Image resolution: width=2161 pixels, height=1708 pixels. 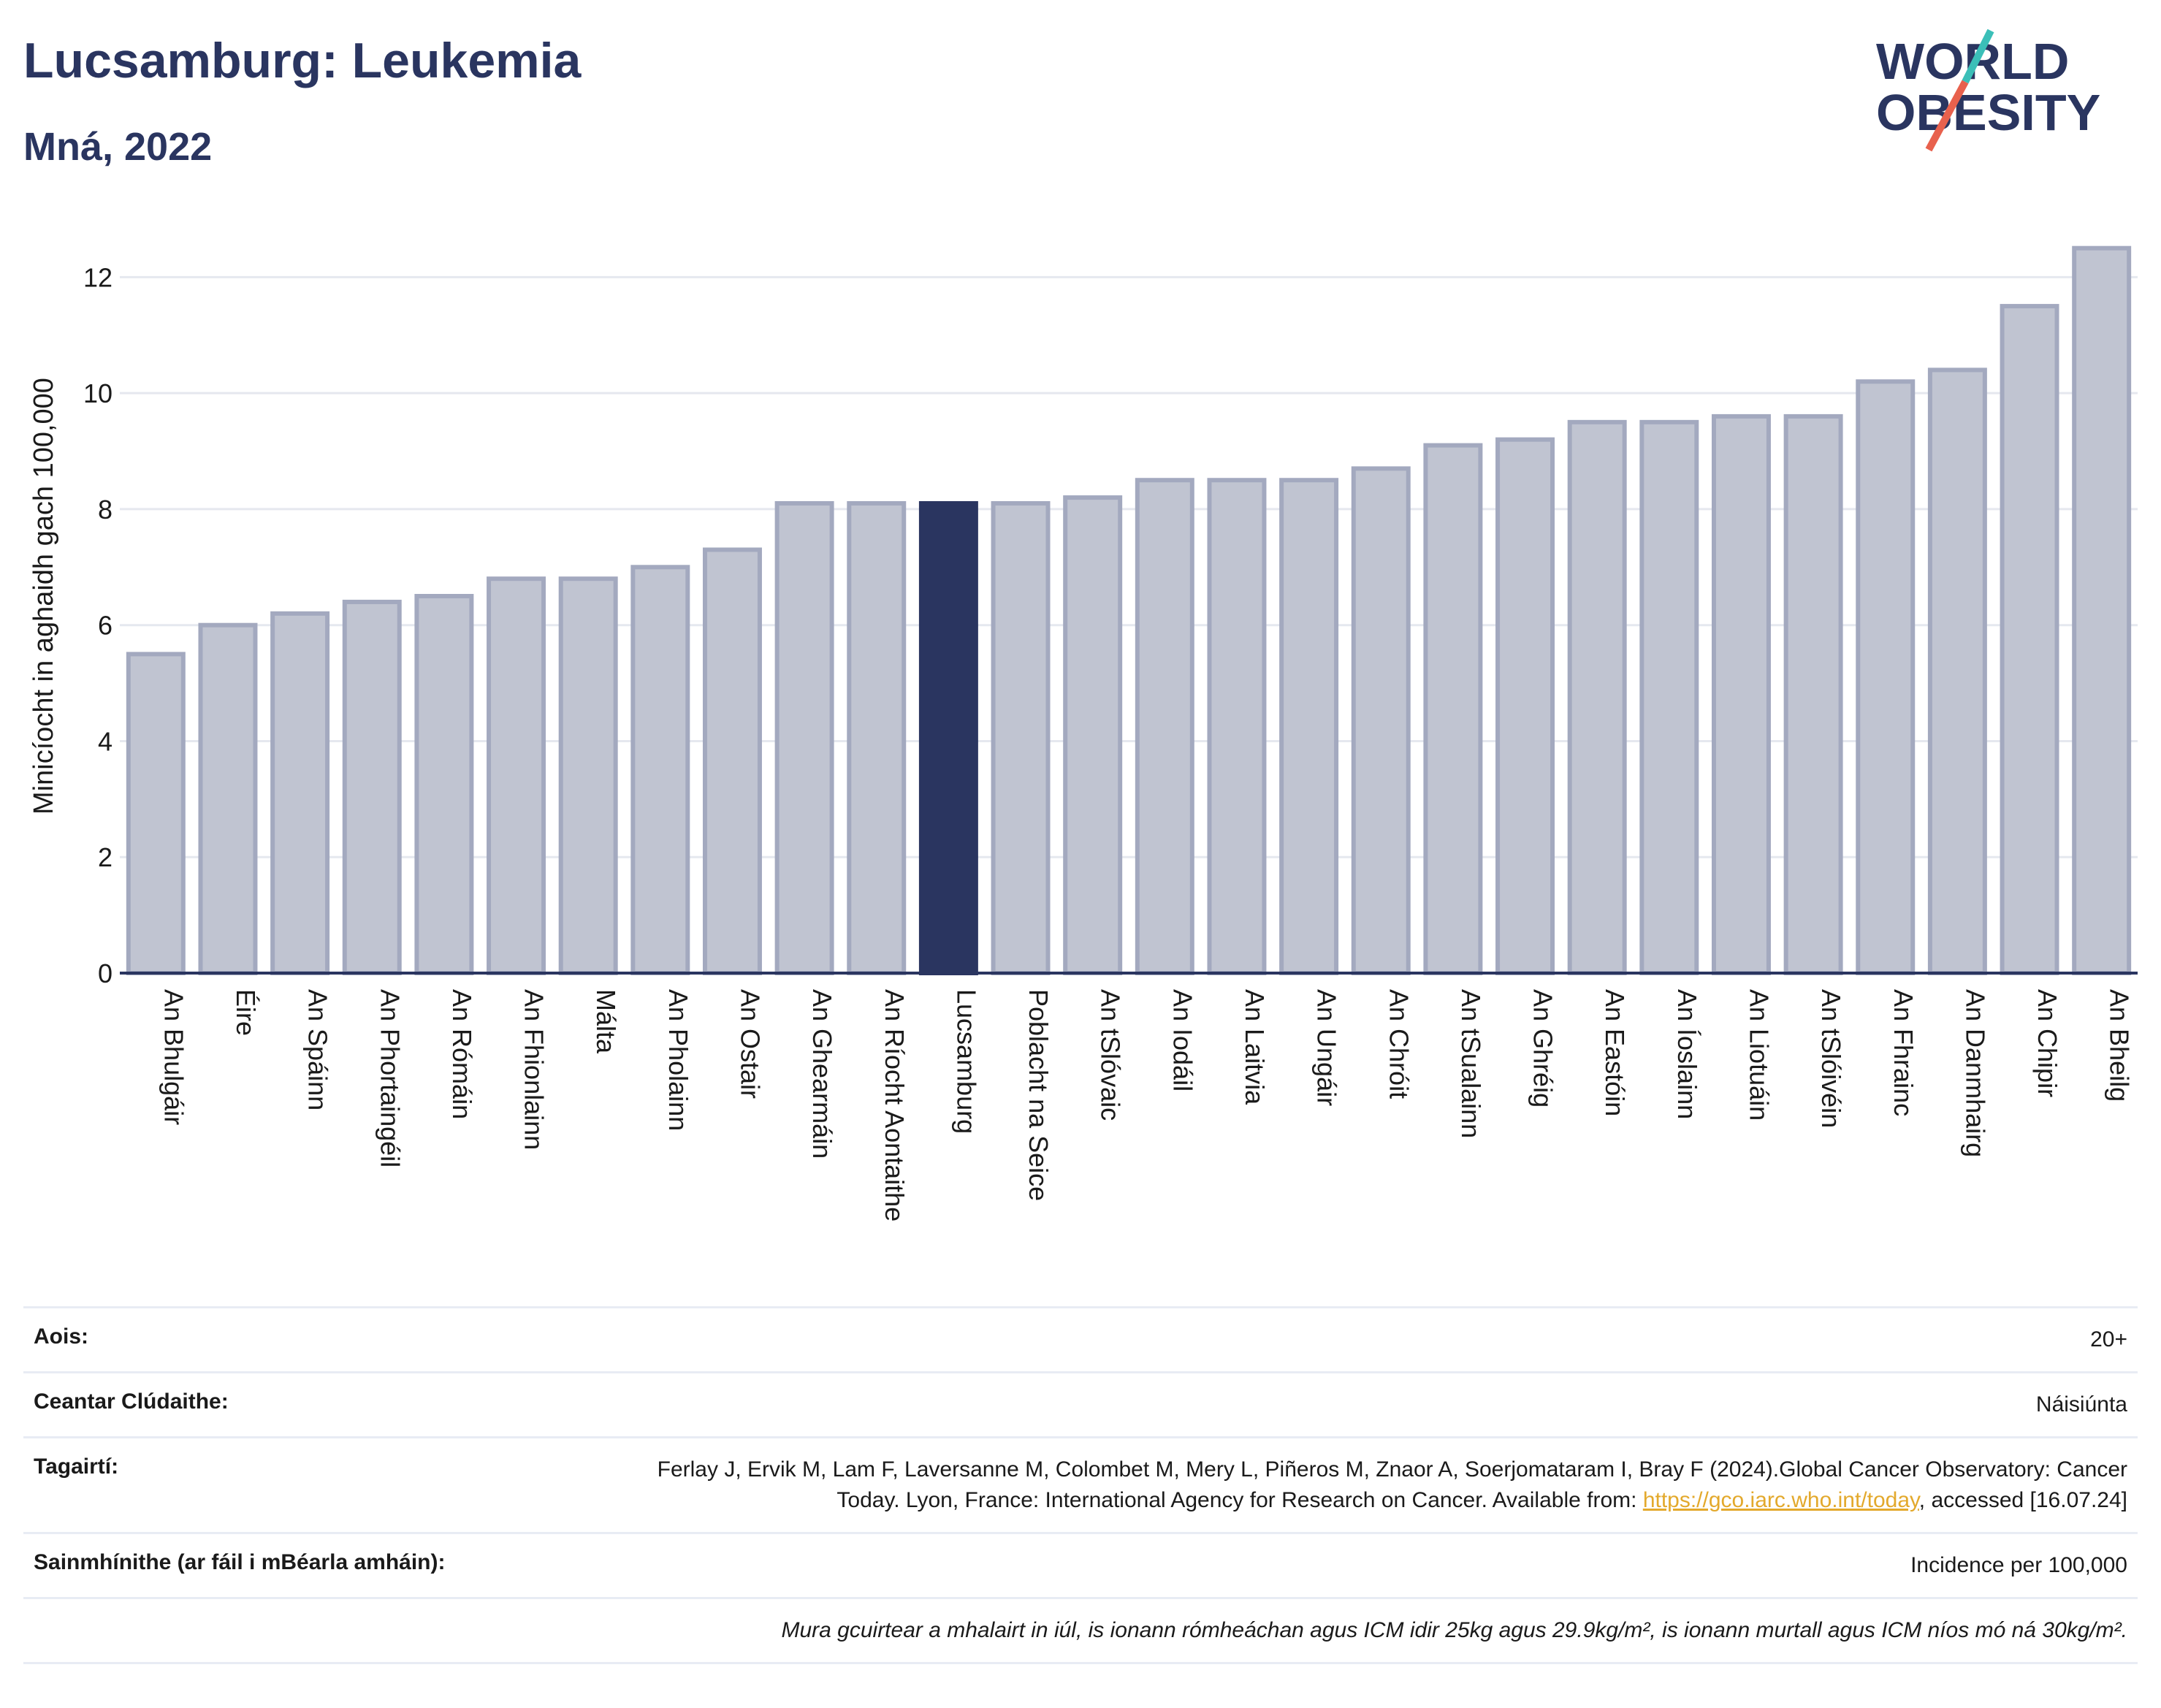 What do you see at coordinates (1080, 1338) in the screenshot?
I see `info-row-age: Aois: 20+` at bounding box center [1080, 1338].